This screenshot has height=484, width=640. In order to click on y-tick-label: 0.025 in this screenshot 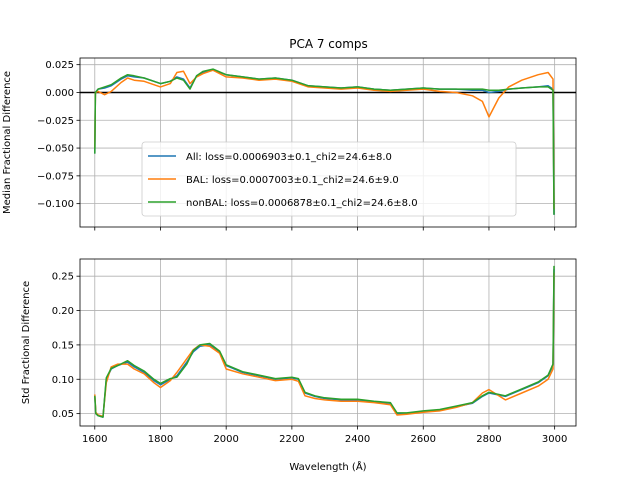, I will do `click(59, 65)`.